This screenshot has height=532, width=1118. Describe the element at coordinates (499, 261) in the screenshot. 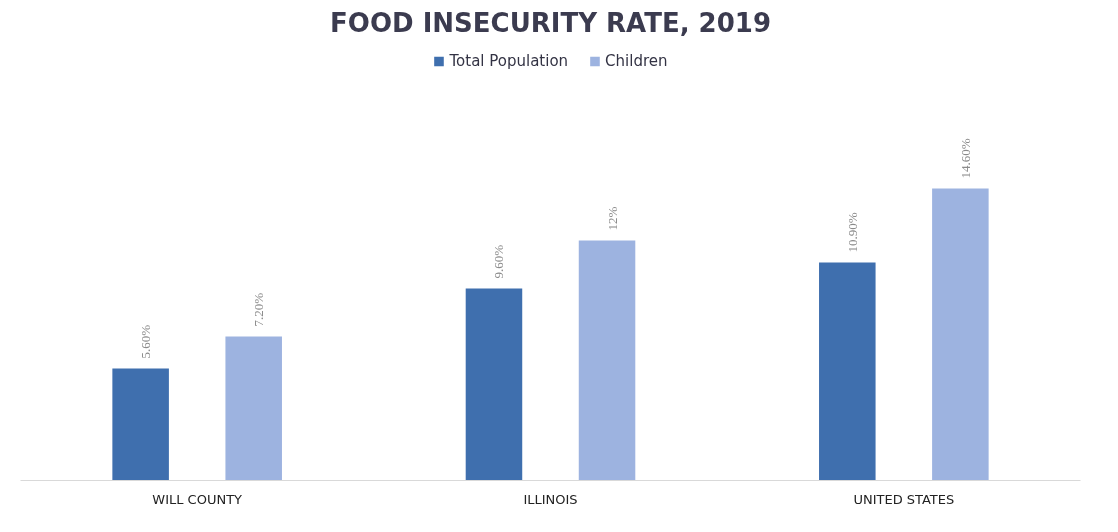

I see `data-label: 9.60%` at that location.